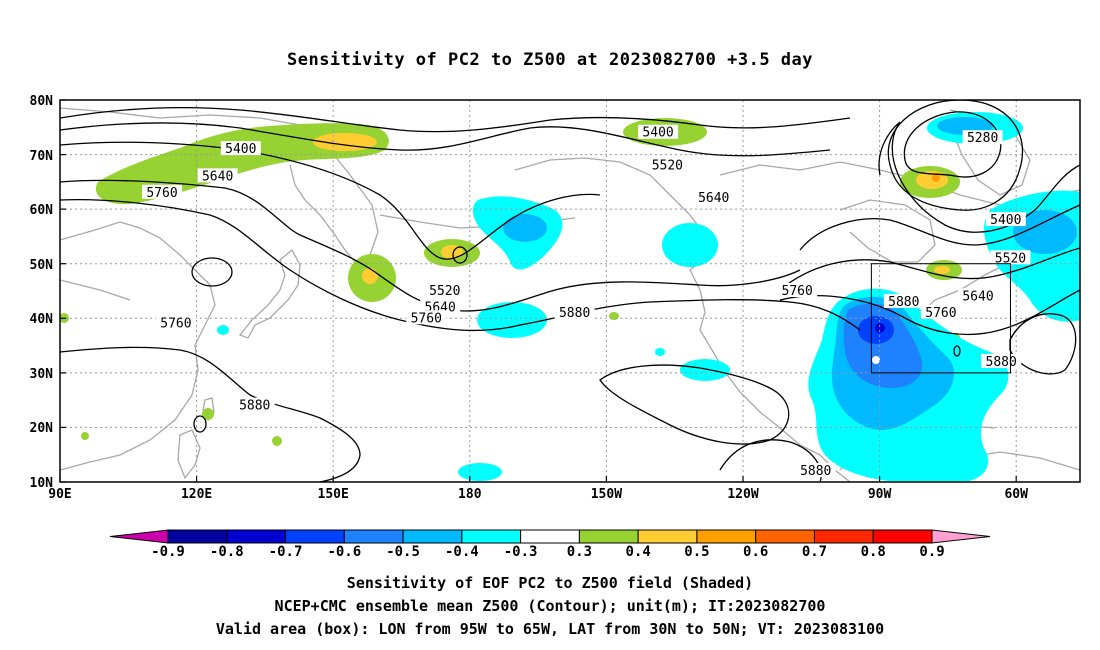 The height and width of the screenshot is (650, 1100). Describe the element at coordinates (887, 231) in the screenshot. I see `coastline-hudson-bay` at that location.